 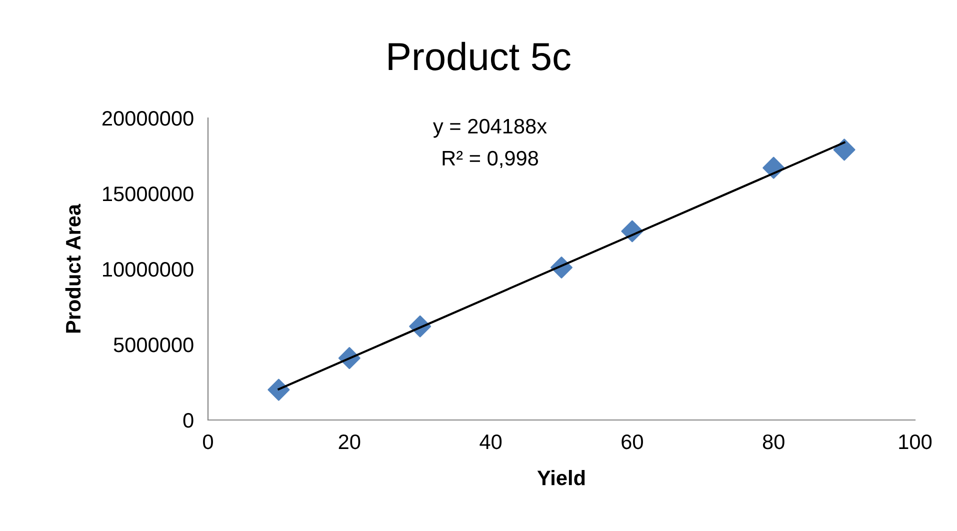 What do you see at coordinates (208, 442) in the screenshot?
I see `x-tick-label: 0` at bounding box center [208, 442].